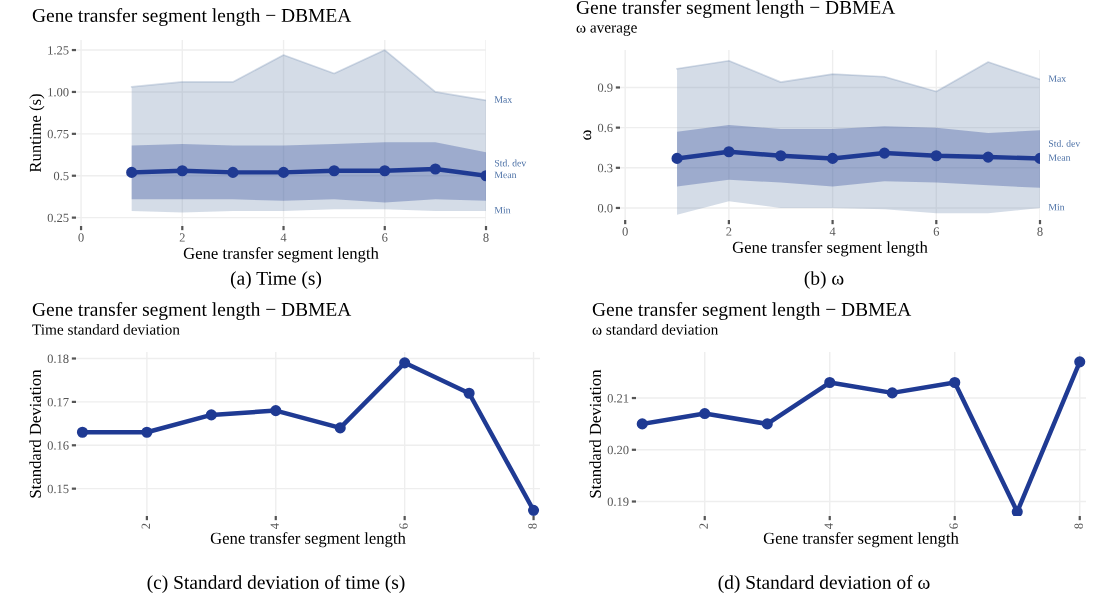 The image size is (1100, 602). Describe the element at coordinates (824, 584) in the screenshot. I see `text: (d) Standard deviation of ω` at that location.